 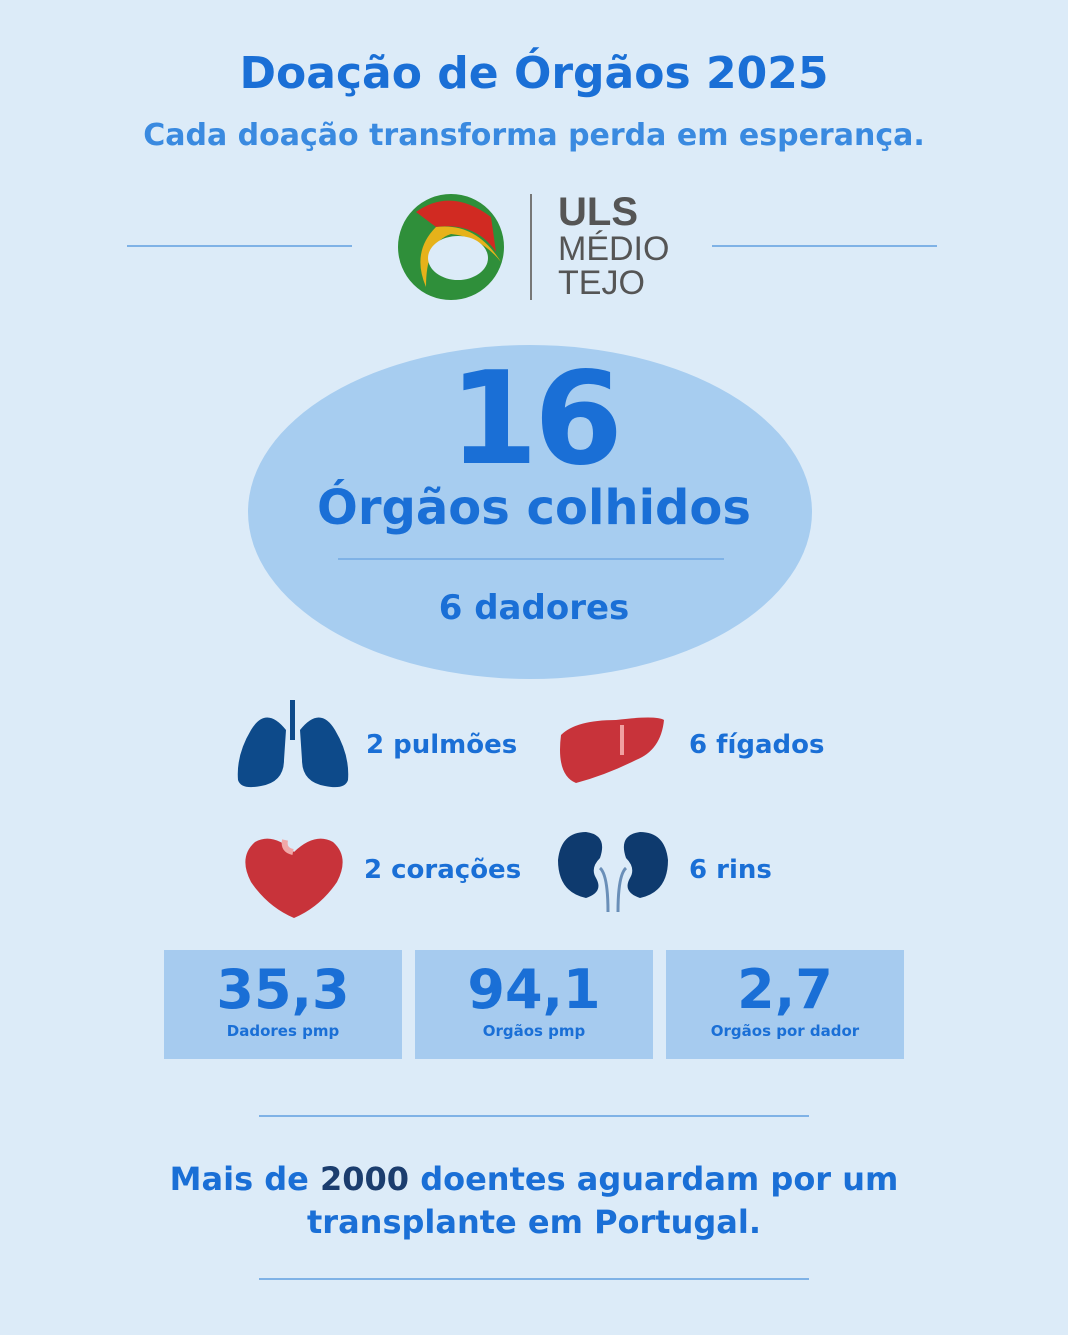 What do you see at coordinates (283, 1031) in the screenshot?
I see `stat-label: Dadores pmp` at bounding box center [283, 1031].